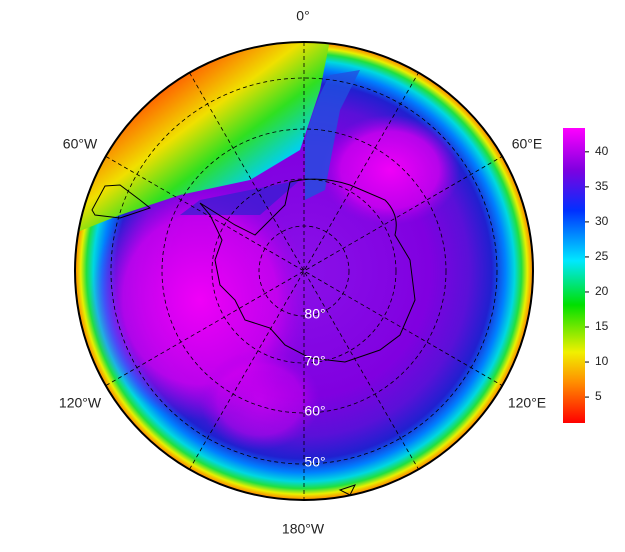 The width and height of the screenshot is (625, 552). I want to click on latitude-label: 50°, so click(314, 462).